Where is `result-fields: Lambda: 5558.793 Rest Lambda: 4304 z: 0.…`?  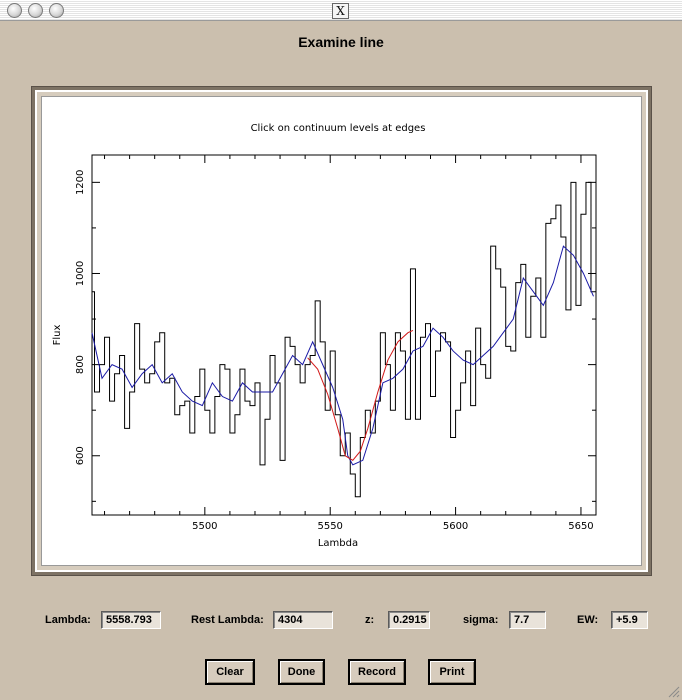
result-fields: Lambda: 5558.793 Rest Lambda: 4304 z: 0.… is located at coordinates (341, 621).